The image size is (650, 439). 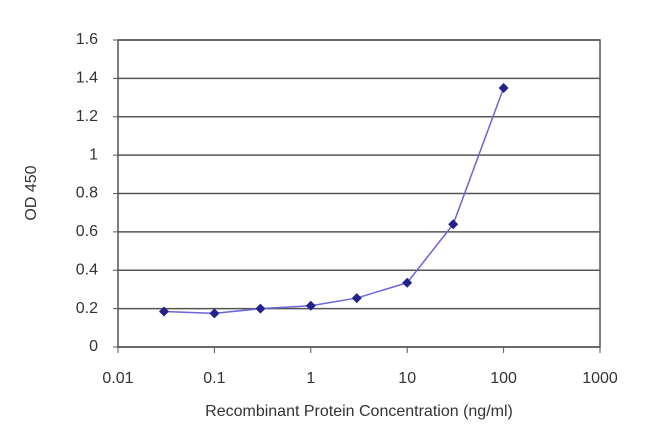 What do you see at coordinates (87, 116) in the screenshot?
I see `y-tick-label: 1.2` at bounding box center [87, 116].